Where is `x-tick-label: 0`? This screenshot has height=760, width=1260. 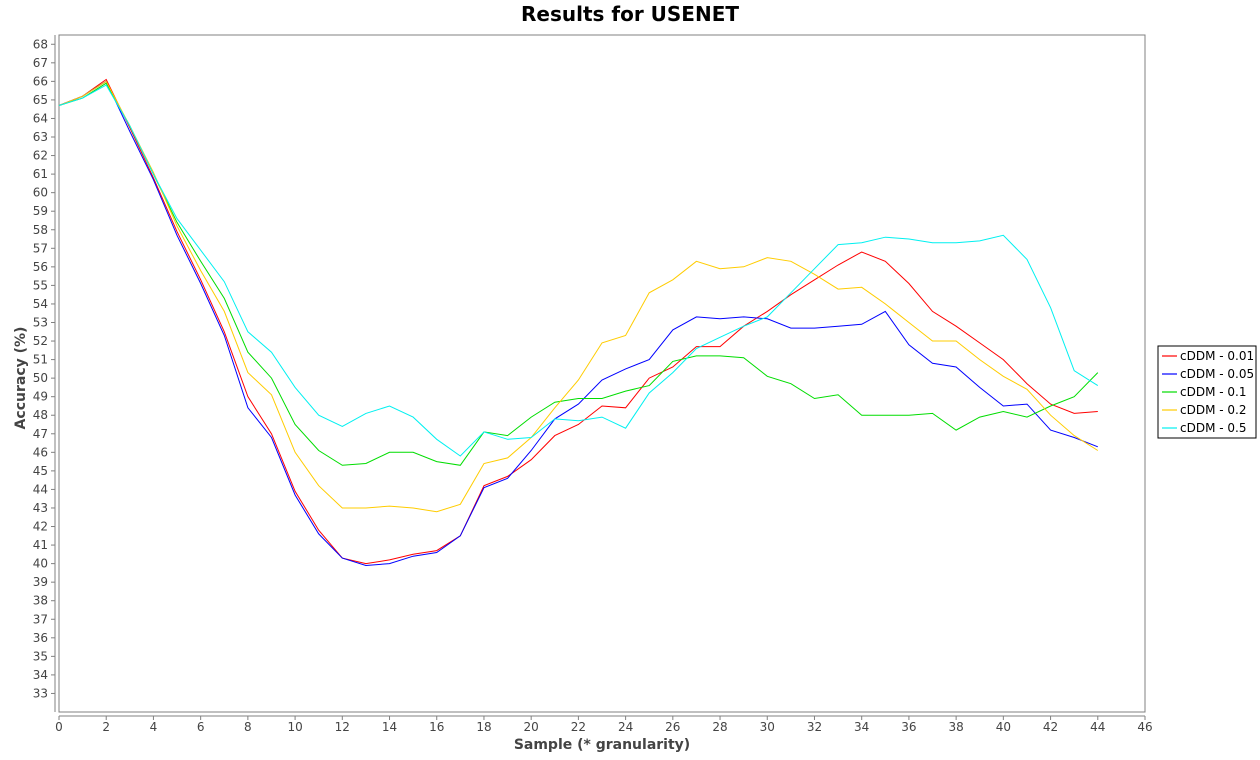 x-tick-label: 0 is located at coordinates (59, 727).